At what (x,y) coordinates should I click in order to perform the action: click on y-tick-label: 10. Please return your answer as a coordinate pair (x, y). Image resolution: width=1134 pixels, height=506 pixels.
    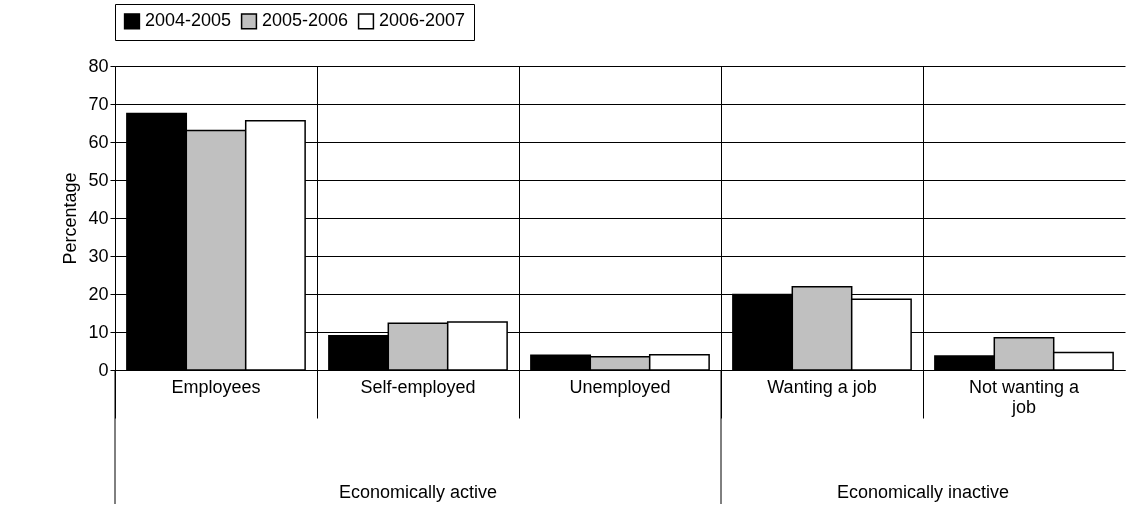
    Looking at the image, I should click on (98, 331).